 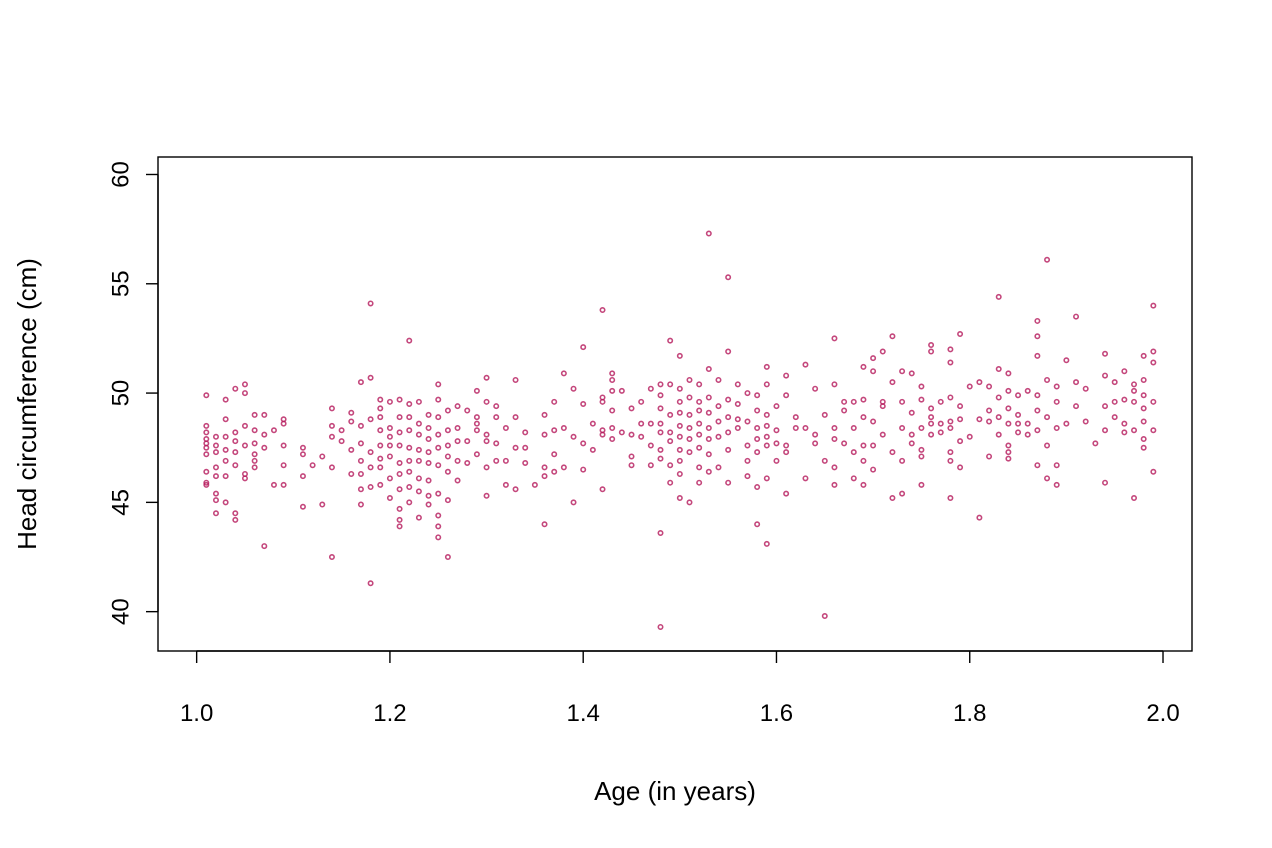 I want to click on y-axis-title: Head circumference (cm), so click(x=27, y=404).